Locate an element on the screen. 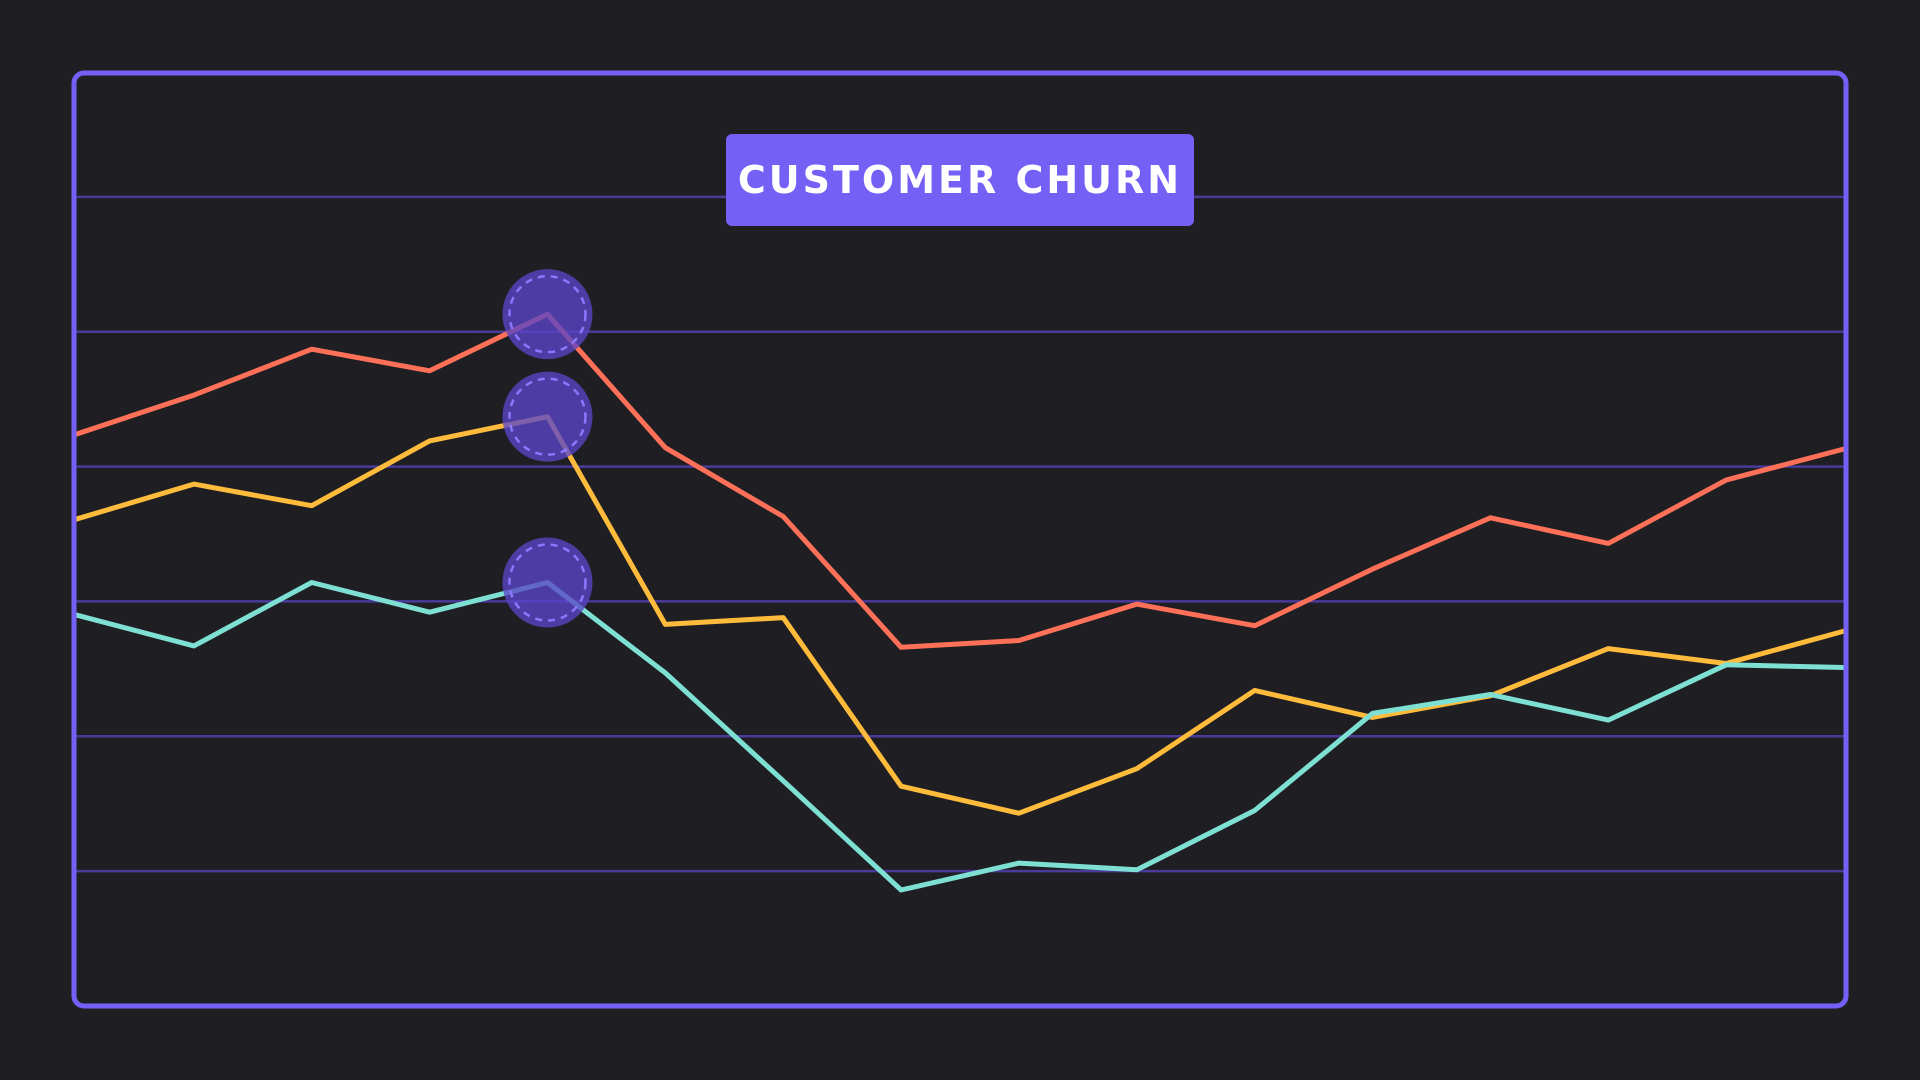 The image size is (1920, 1080). chart-title-badge: CUSTOMER CHURN is located at coordinates (960, 180).